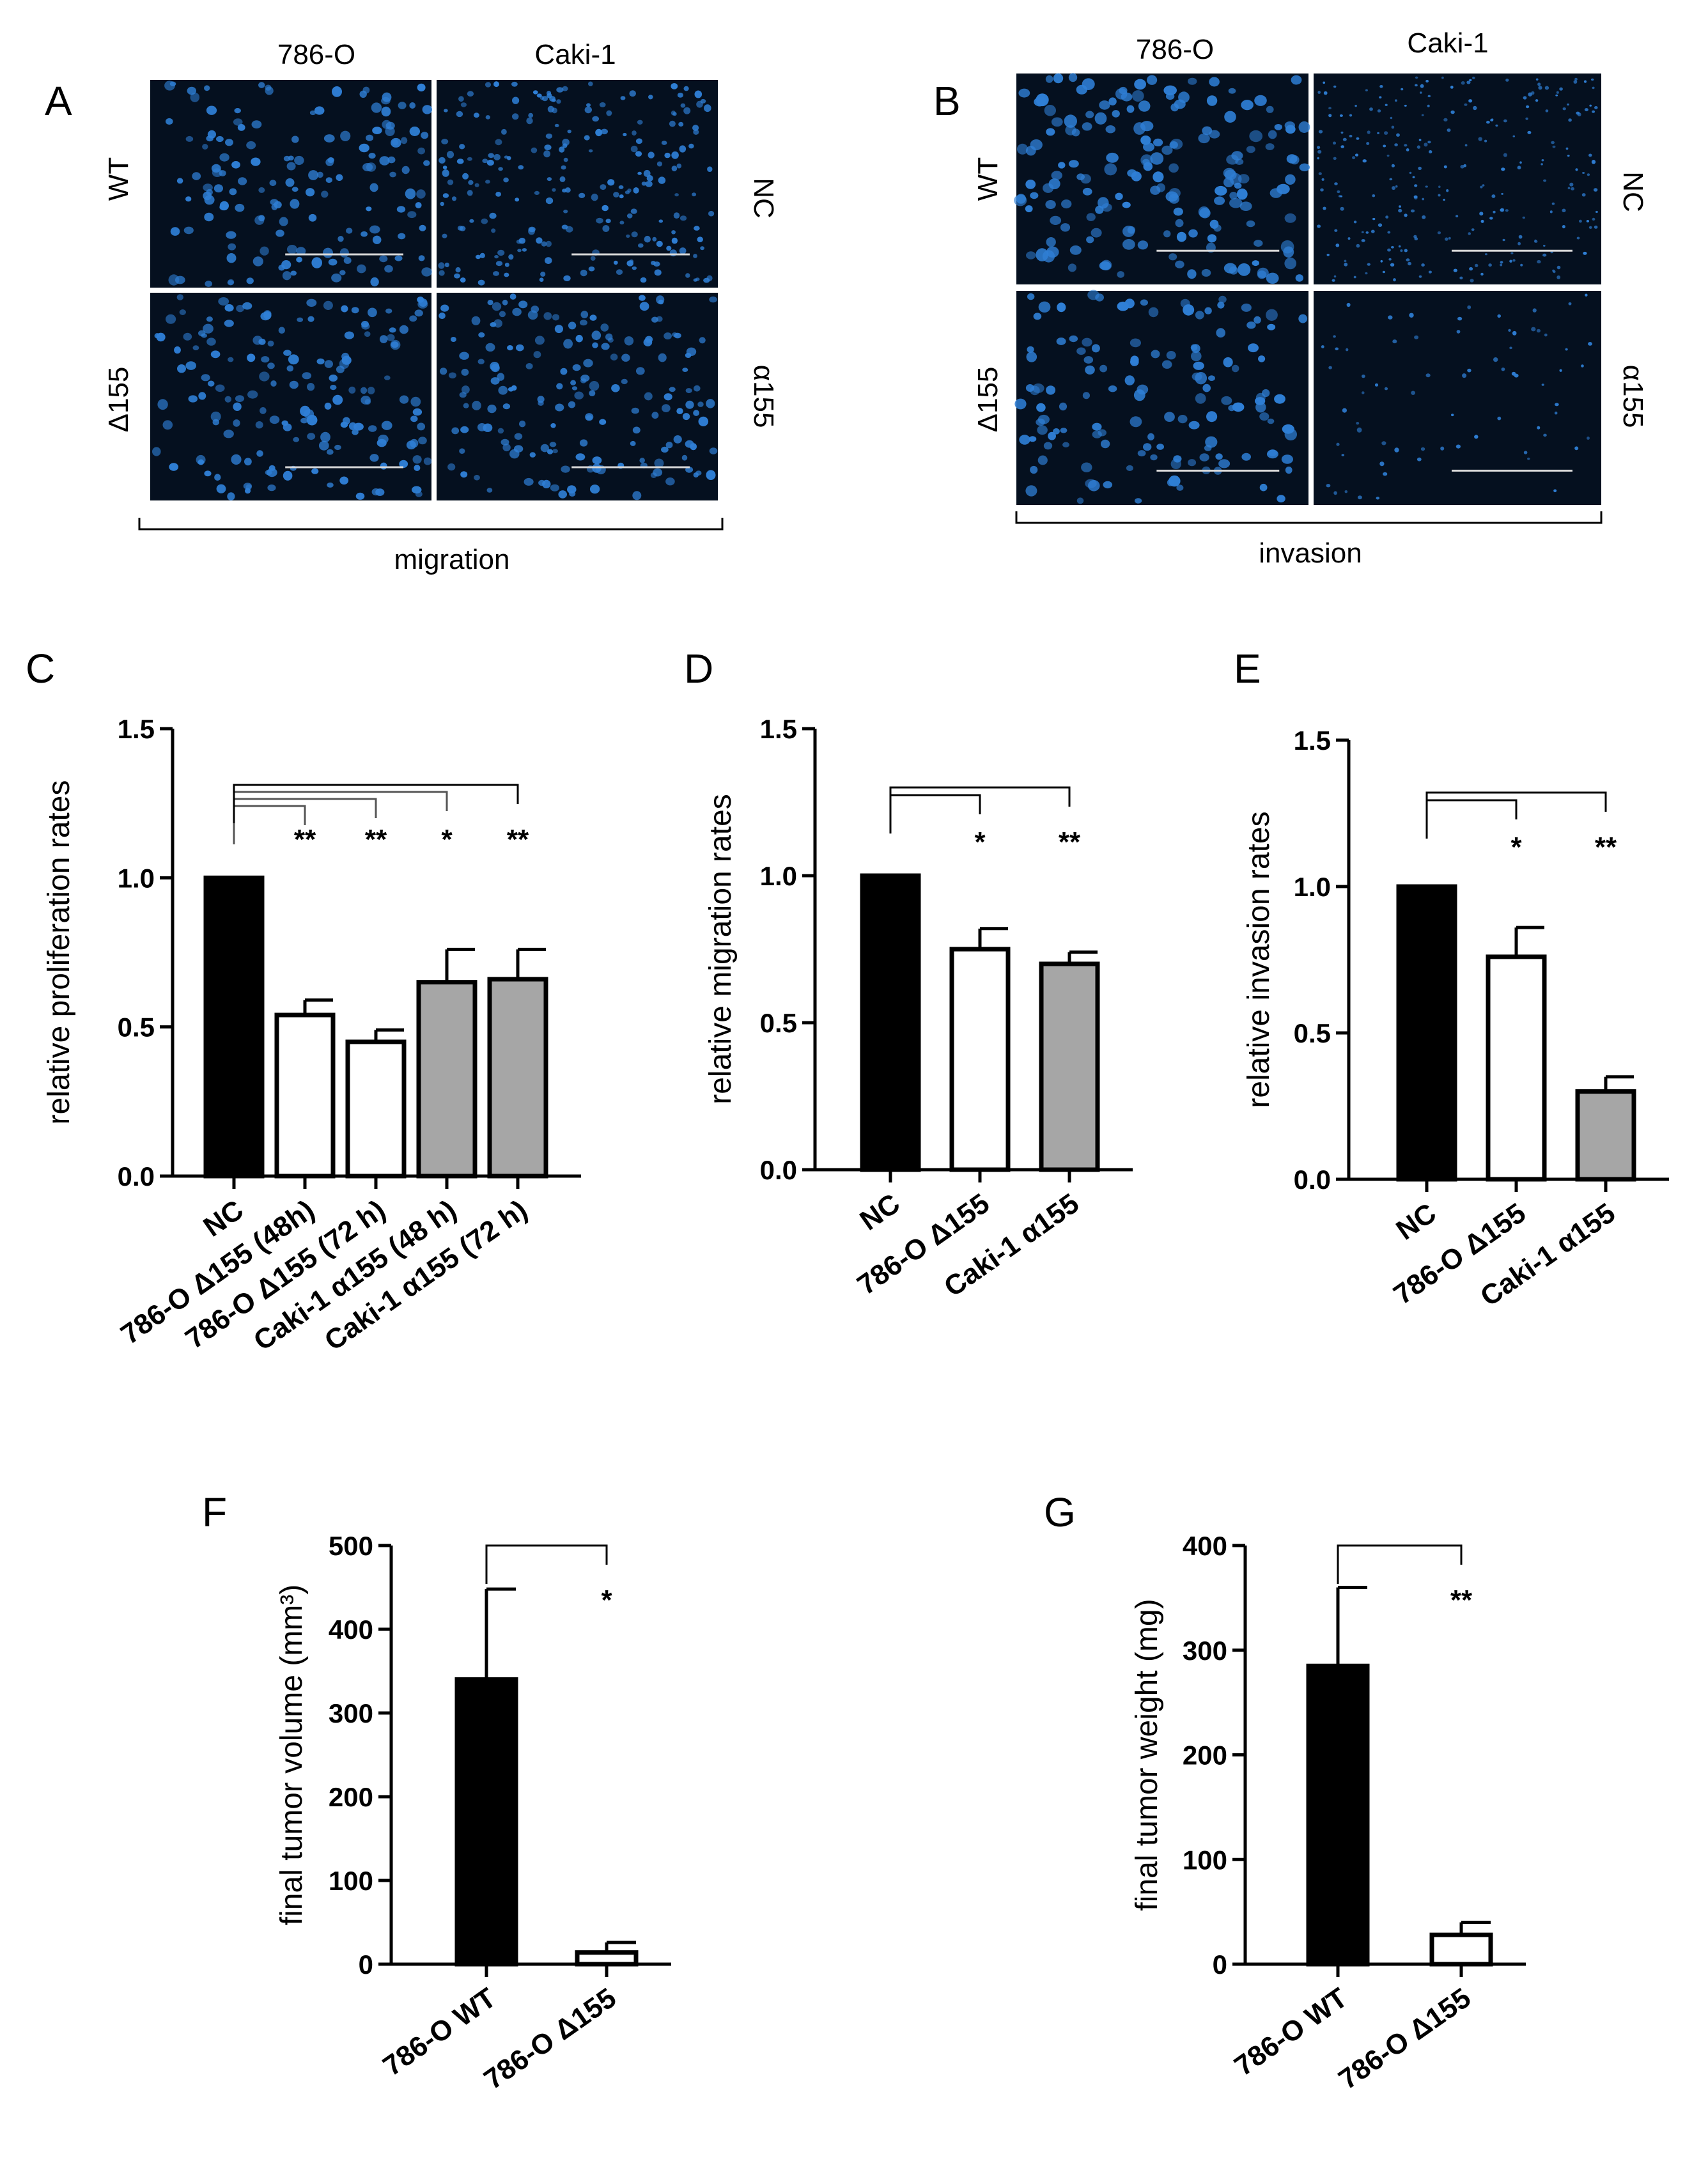  What do you see at coordinates (1633, 396) in the screenshot?
I see `panel-b-row-a155: α155` at bounding box center [1633, 396].